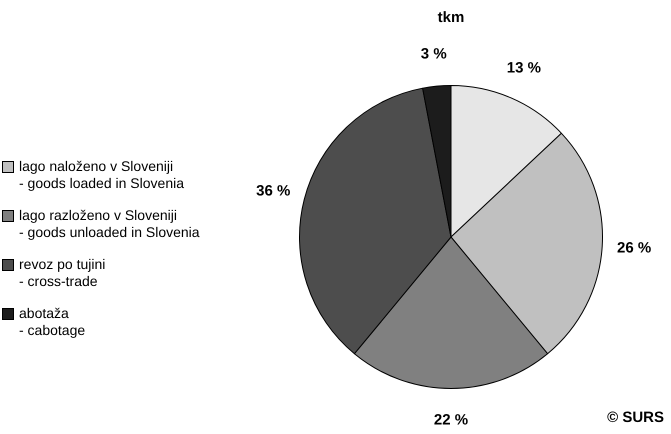  Describe the element at coordinates (109, 224) in the screenshot. I see `legend-label: lago razloženo v Sloveniji - goods unloaded in Slovenia` at that location.